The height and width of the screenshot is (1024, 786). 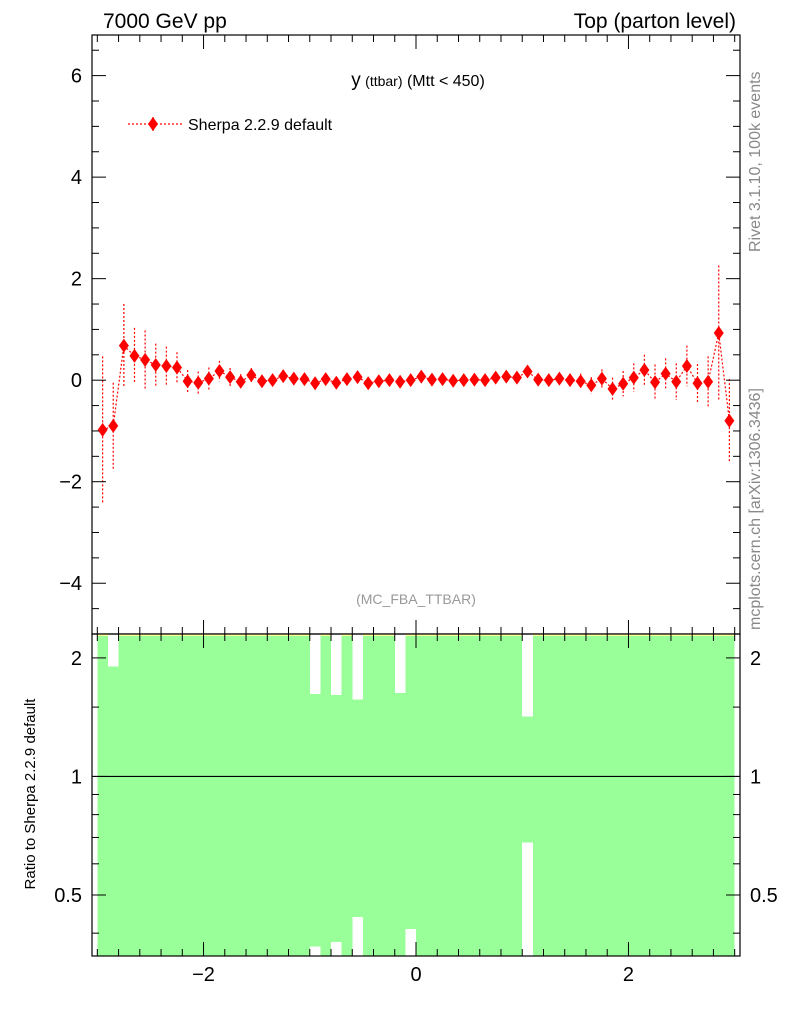 What do you see at coordinates (76, 77) in the screenshot?
I see `y-tick-label: 6` at bounding box center [76, 77].